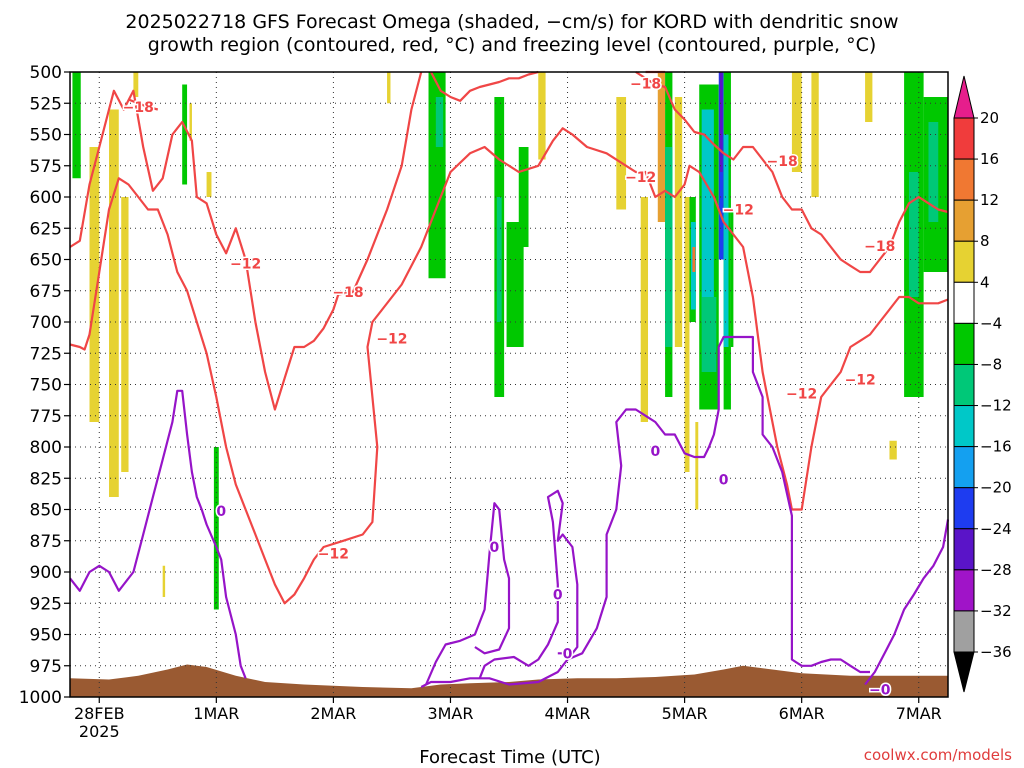 This screenshot has width=1024, height=768. Describe the element at coordinates (989, 200) in the screenshot. I see `colorbar-label: 12` at that location.